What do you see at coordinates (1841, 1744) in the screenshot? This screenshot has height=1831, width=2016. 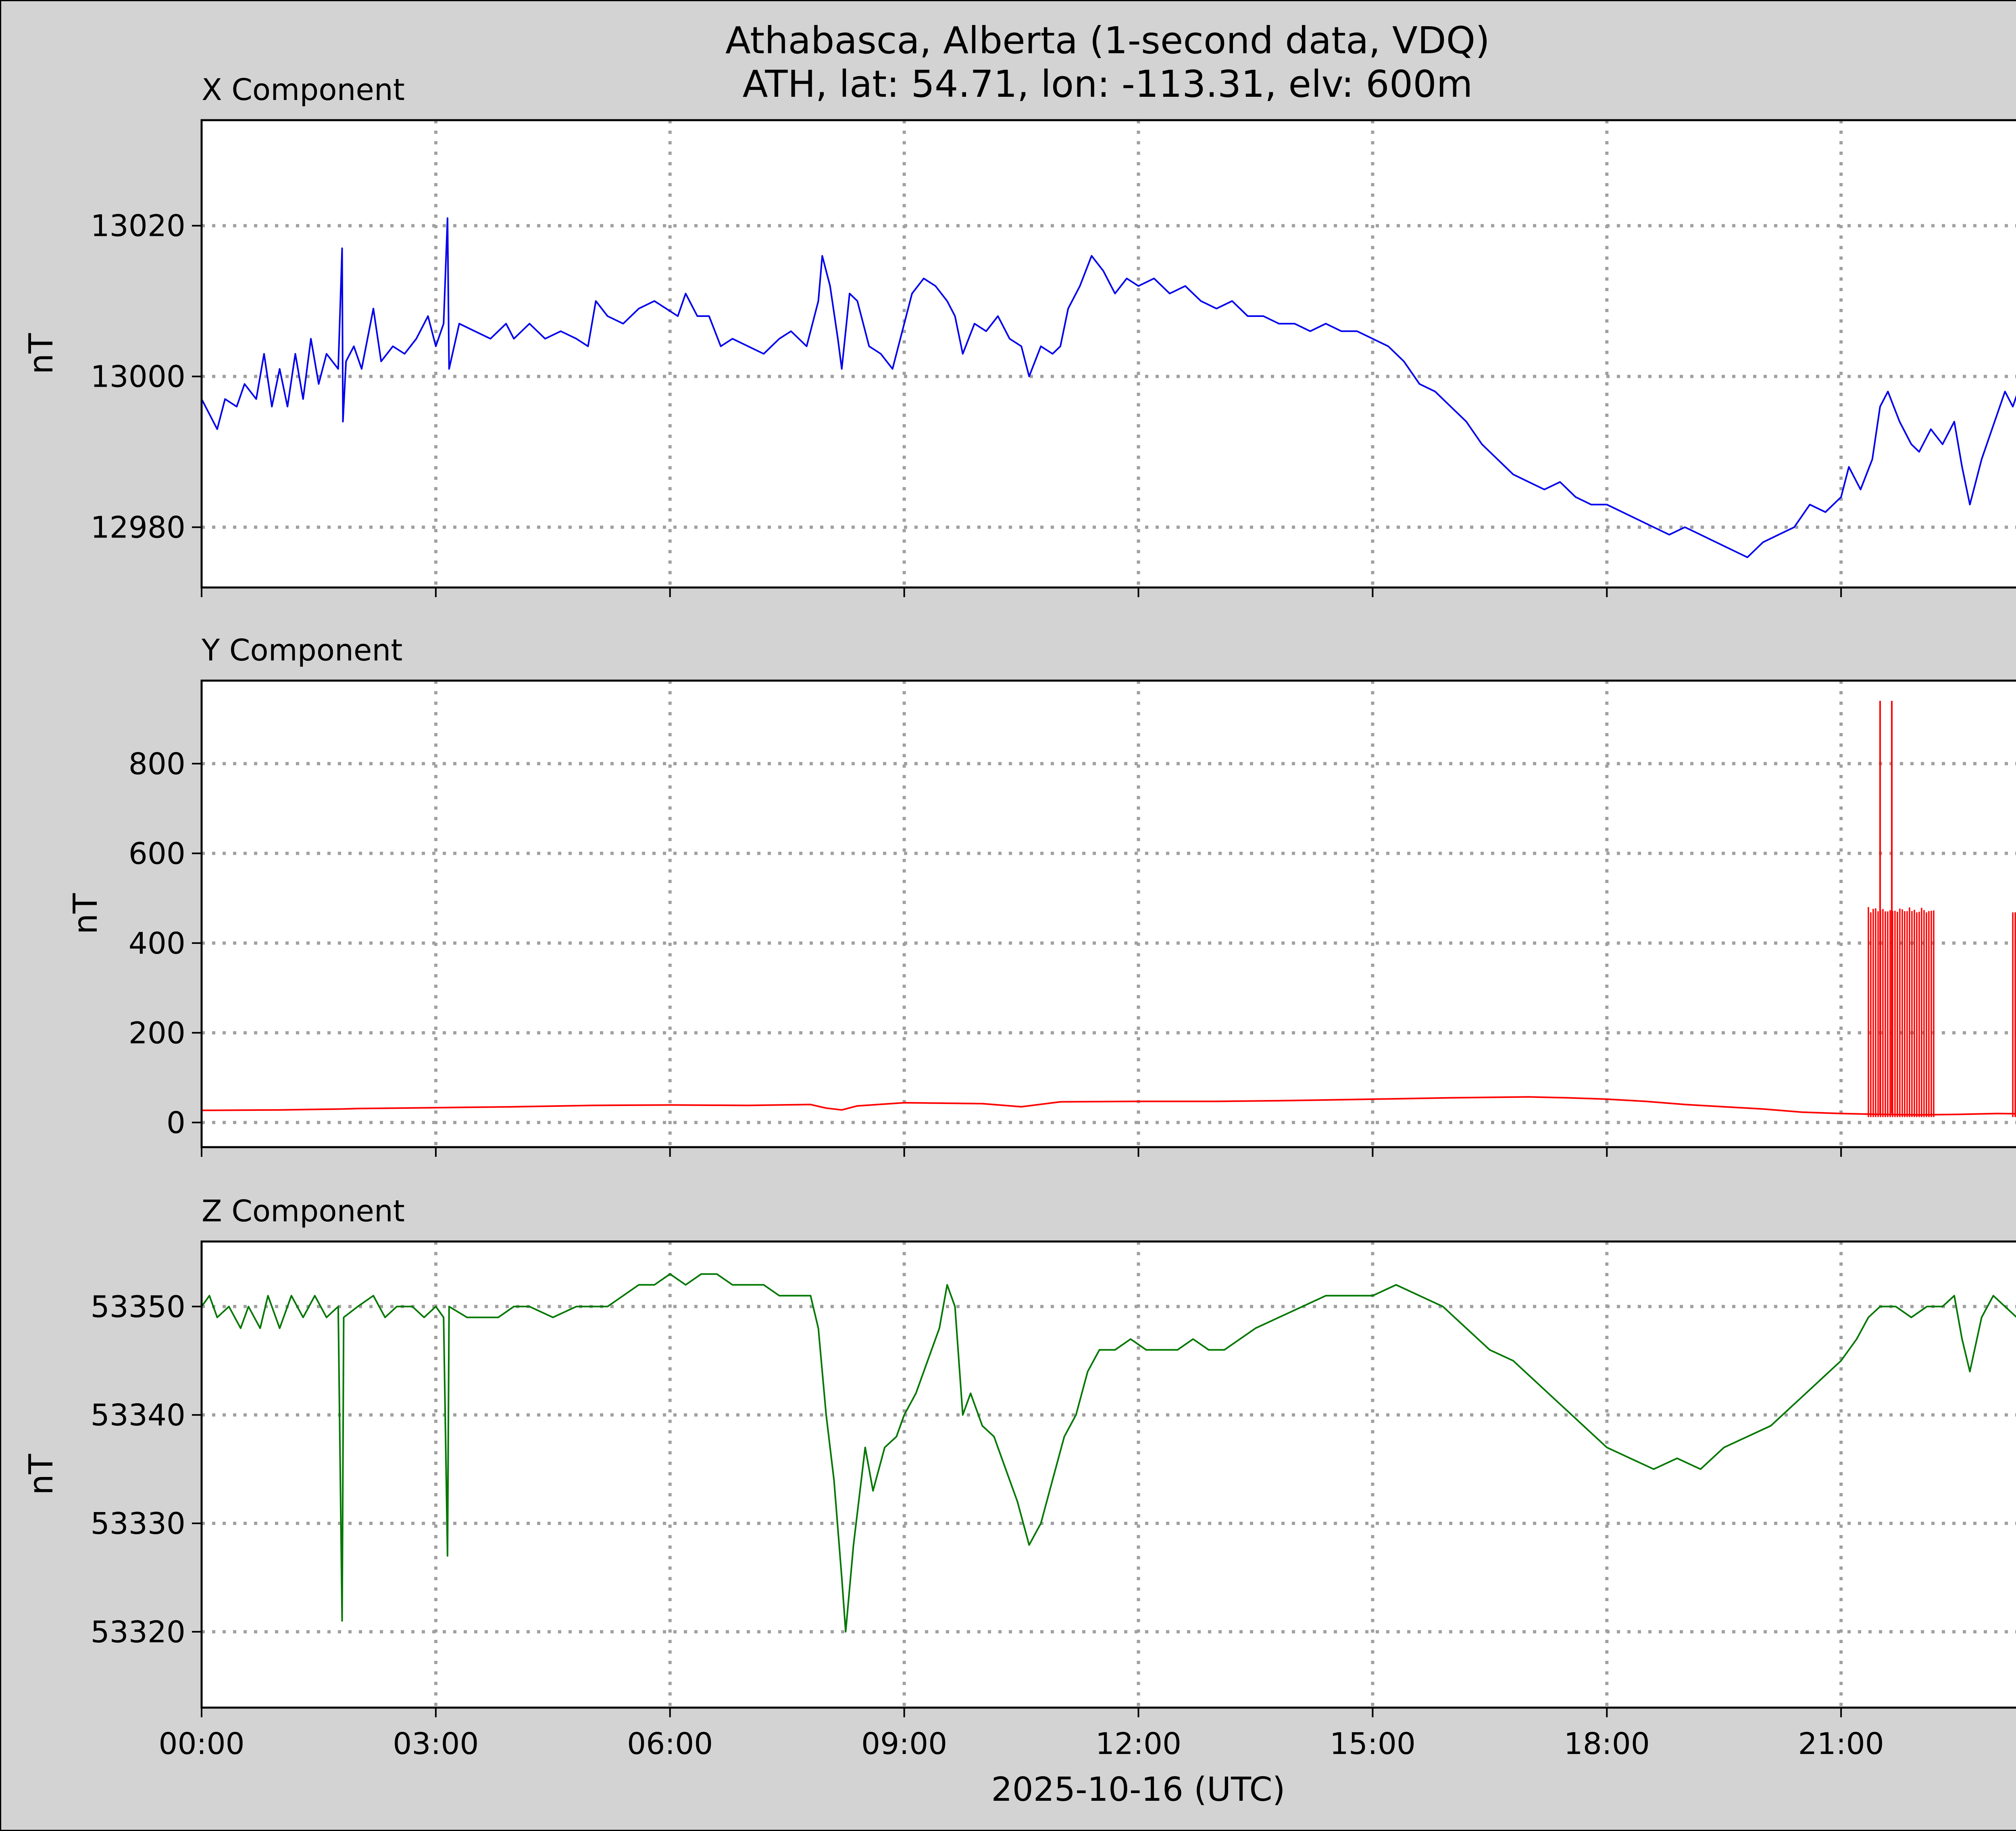 I see `x-tick-label: 21:00` at bounding box center [1841, 1744].